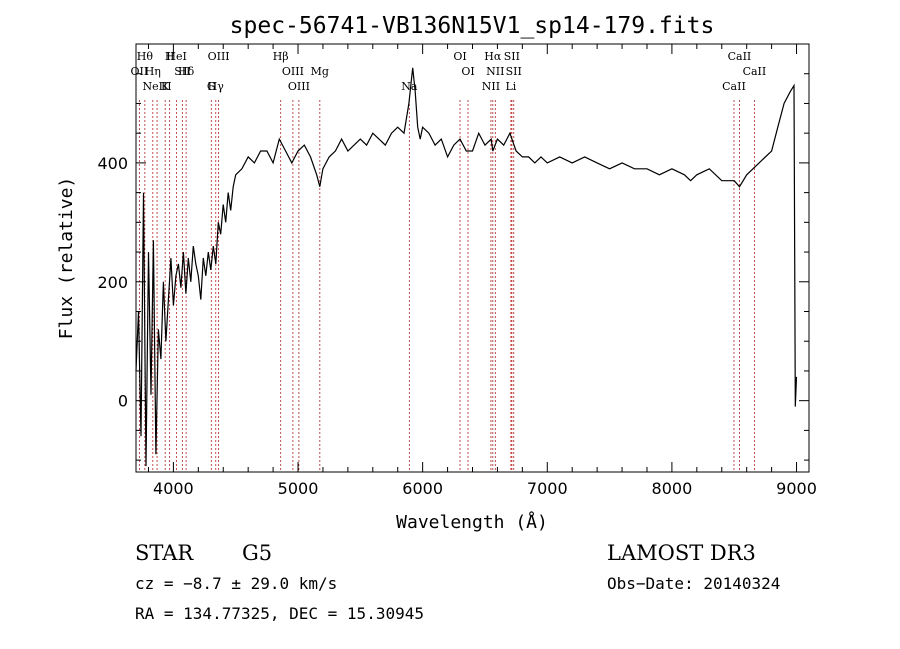 This screenshot has height=649, width=900. Describe the element at coordinates (211, 86) in the screenshot. I see `line-label-aux-4: G` at that location.